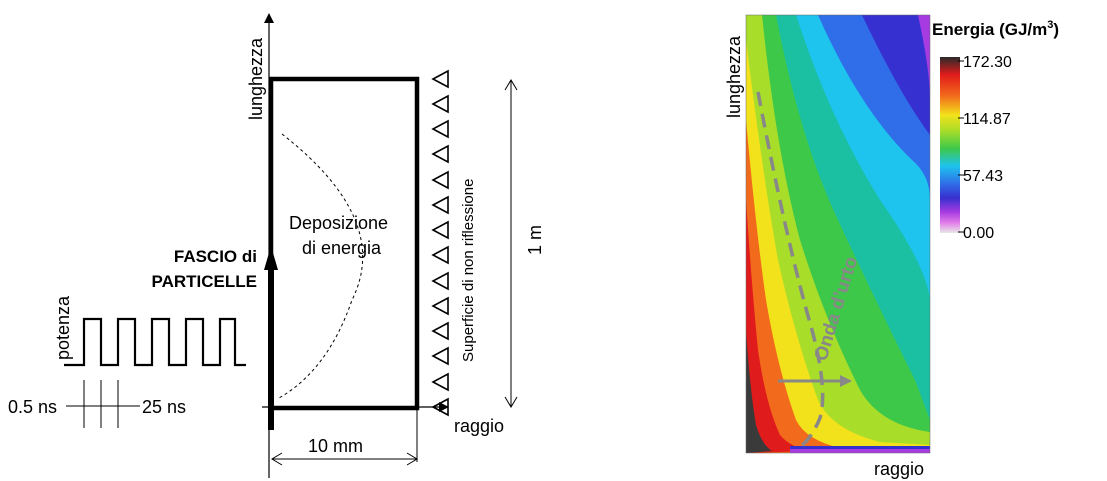 The width and height of the screenshot is (1107, 481). Describe the element at coordinates (155, 342) in the screenshot. I see `pulse-train` at that location.